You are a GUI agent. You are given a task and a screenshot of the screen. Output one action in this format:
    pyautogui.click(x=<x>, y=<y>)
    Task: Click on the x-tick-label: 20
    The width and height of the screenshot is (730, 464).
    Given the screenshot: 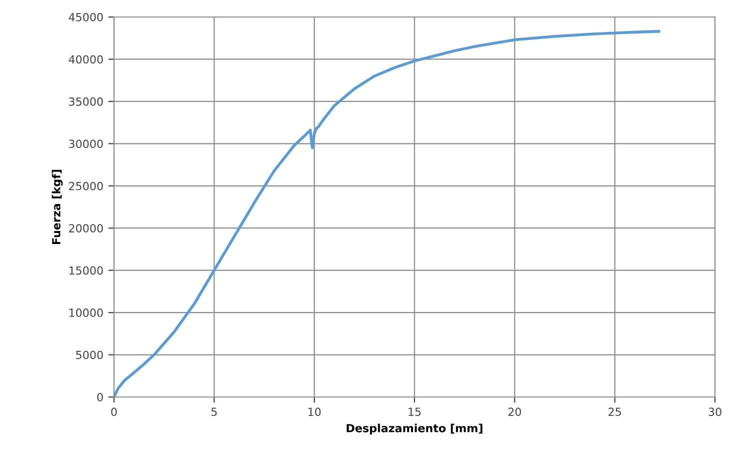 What is the action you would take?
    pyautogui.click(x=514, y=412)
    